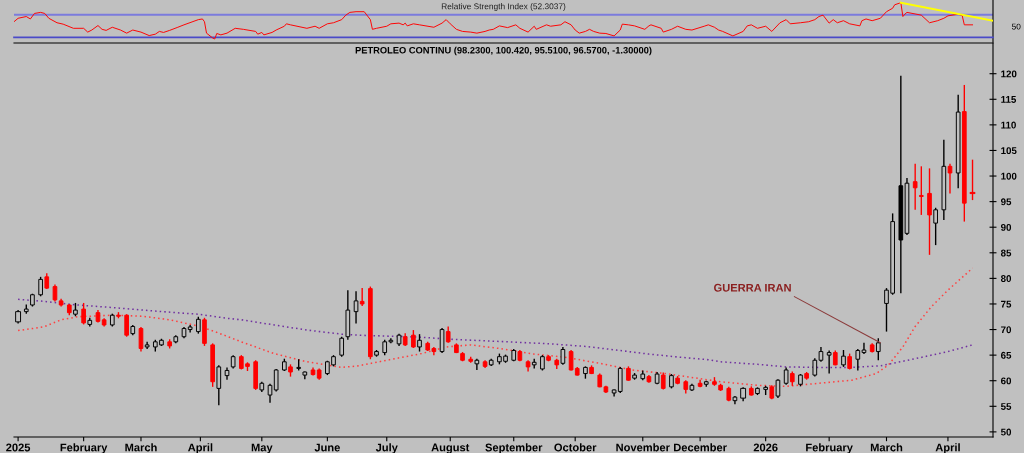 Image resolution: width=1024 pixels, height=453 pixels. What do you see at coordinates (1006, 202) in the screenshot?
I see `y-tick-label: 95` at bounding box center [1006, 202].